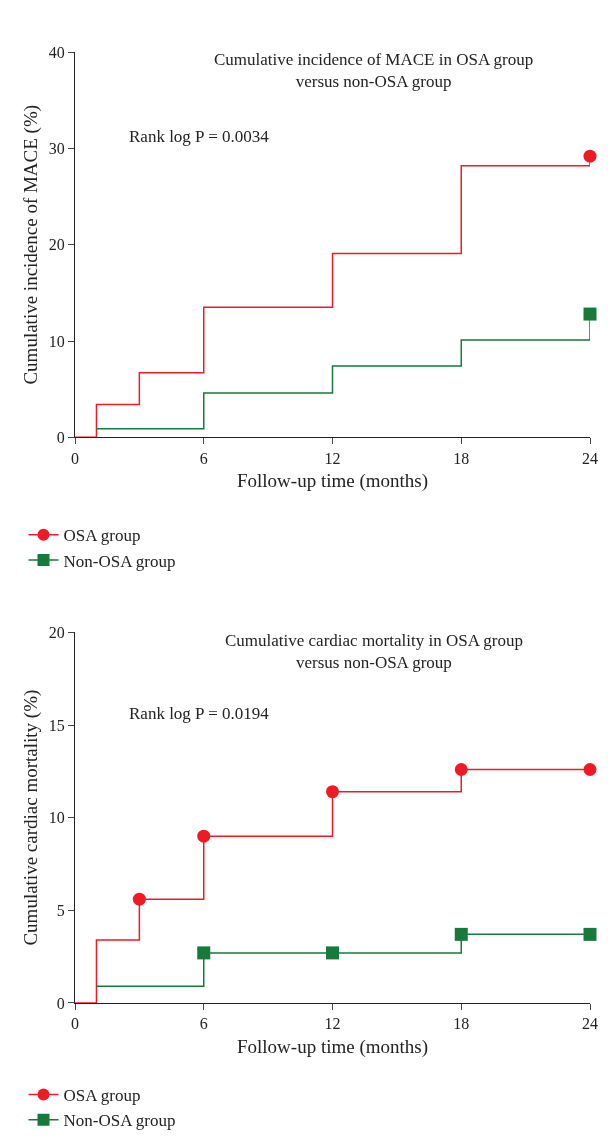  I want to click on y-tick-label: 30, so click(56, 149).